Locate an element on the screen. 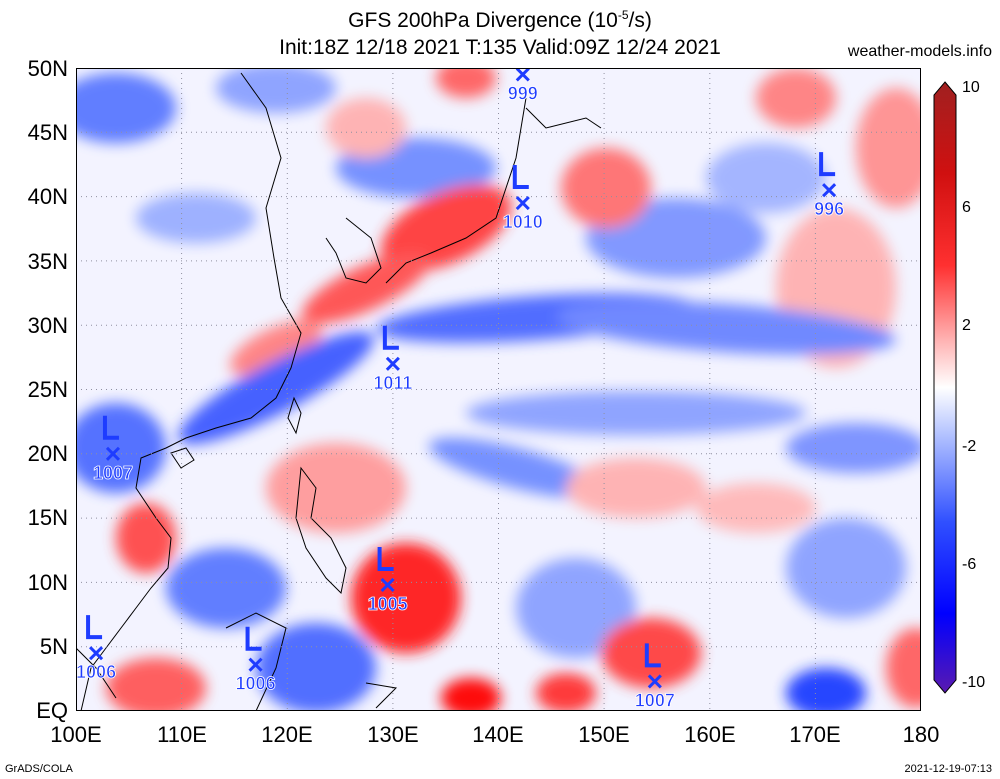 The width and height of the screenshot is (1000, 779). lat-label: 35N is located at coordinates (47, 261).